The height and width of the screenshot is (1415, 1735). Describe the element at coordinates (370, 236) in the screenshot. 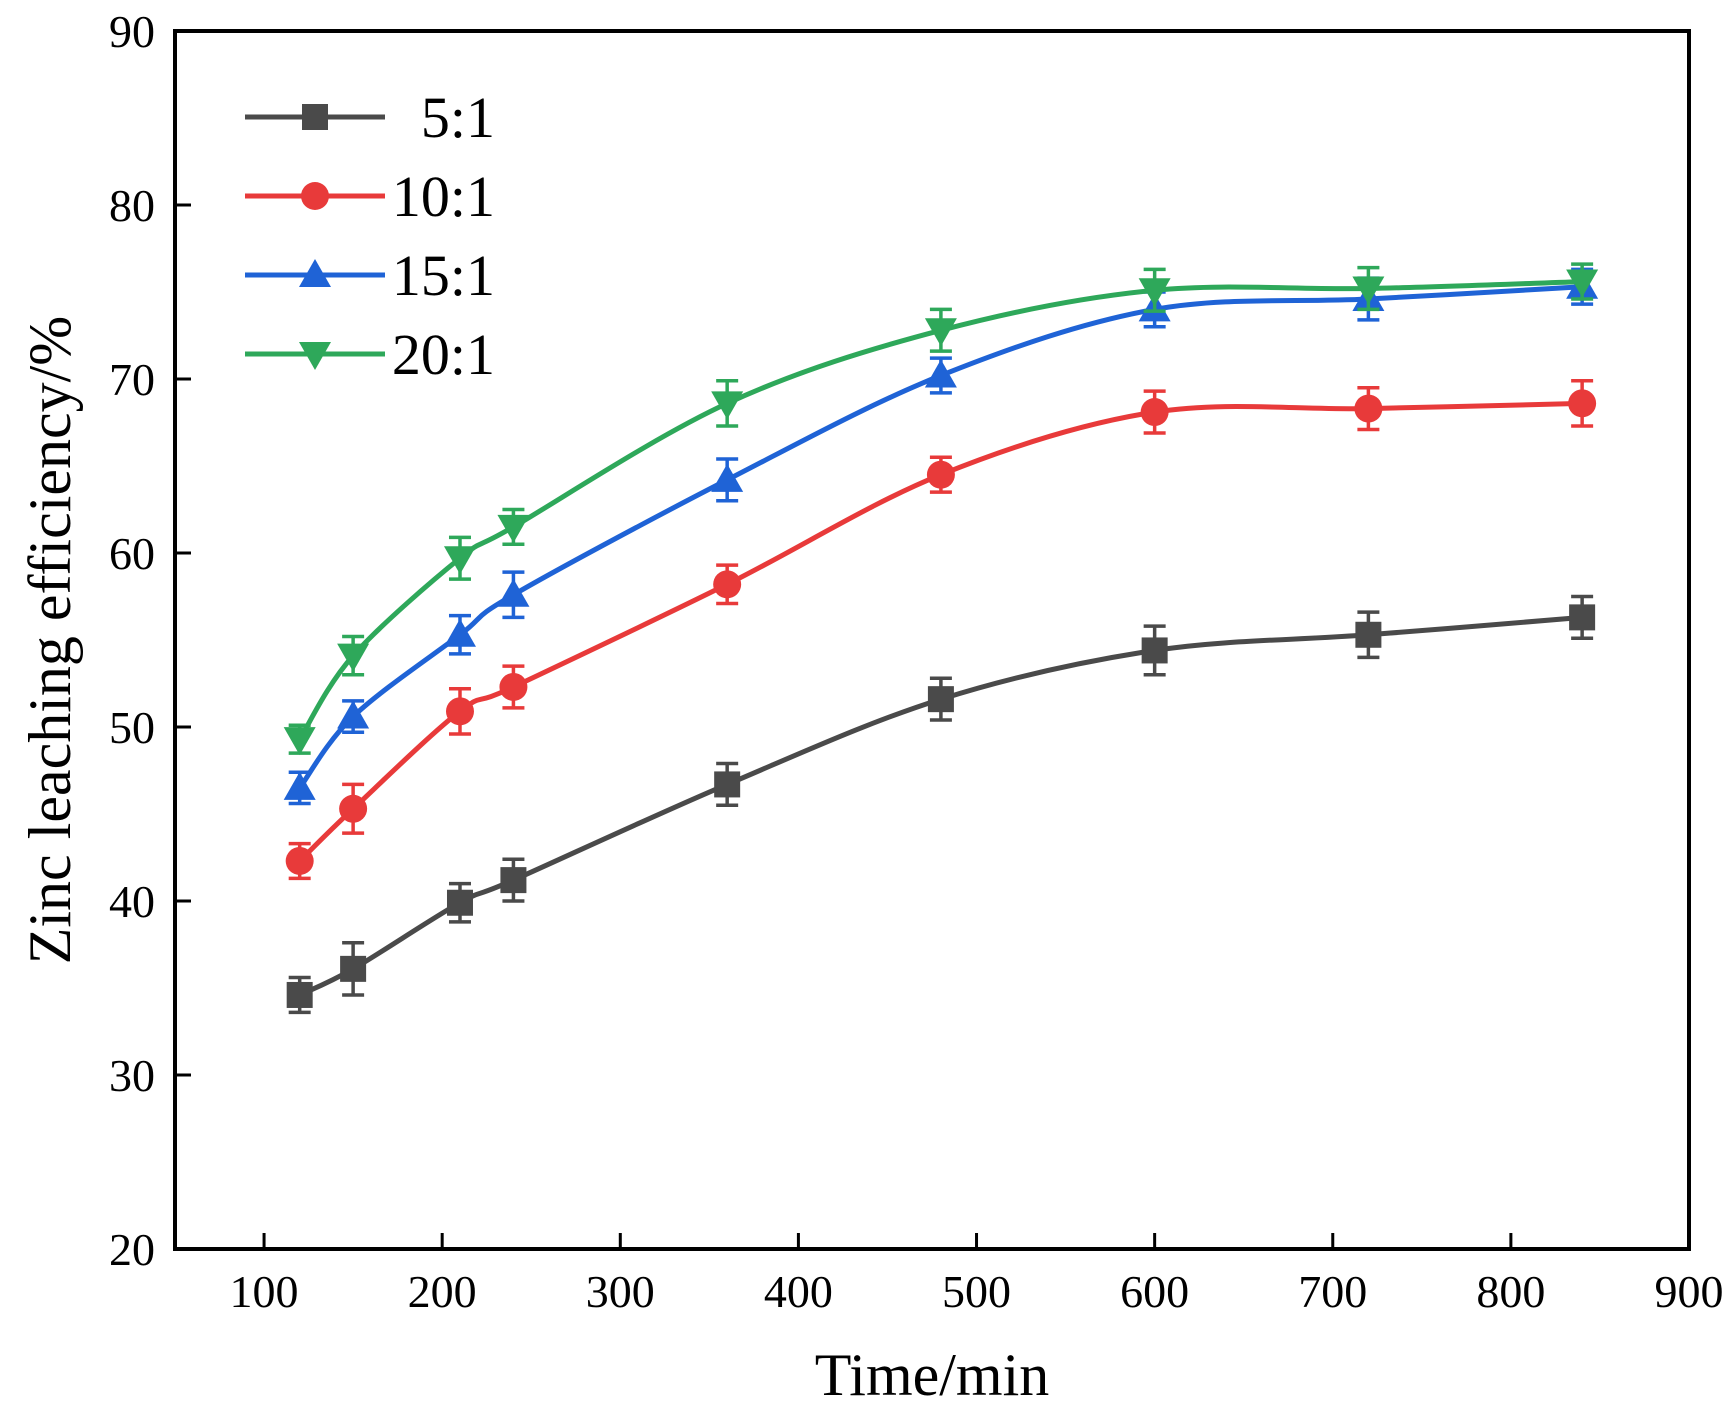

I see `legend: 5:1 10:1 15:1 20:1` at that location.